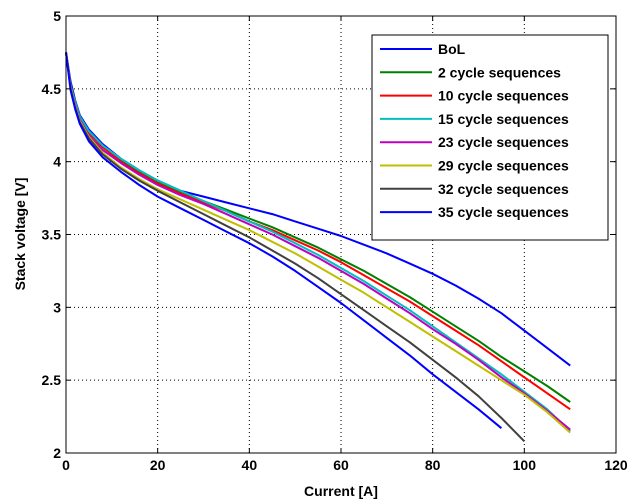 The image size is (643, 502). I want to click on x-tick-label: 20, so click(158, 465).